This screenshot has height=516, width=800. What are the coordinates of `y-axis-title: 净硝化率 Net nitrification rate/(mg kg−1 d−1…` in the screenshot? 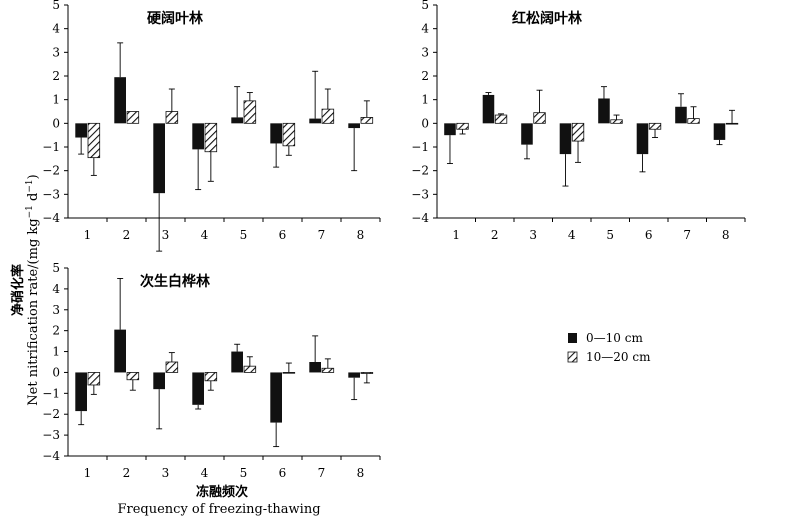 It's located at (25, 289).